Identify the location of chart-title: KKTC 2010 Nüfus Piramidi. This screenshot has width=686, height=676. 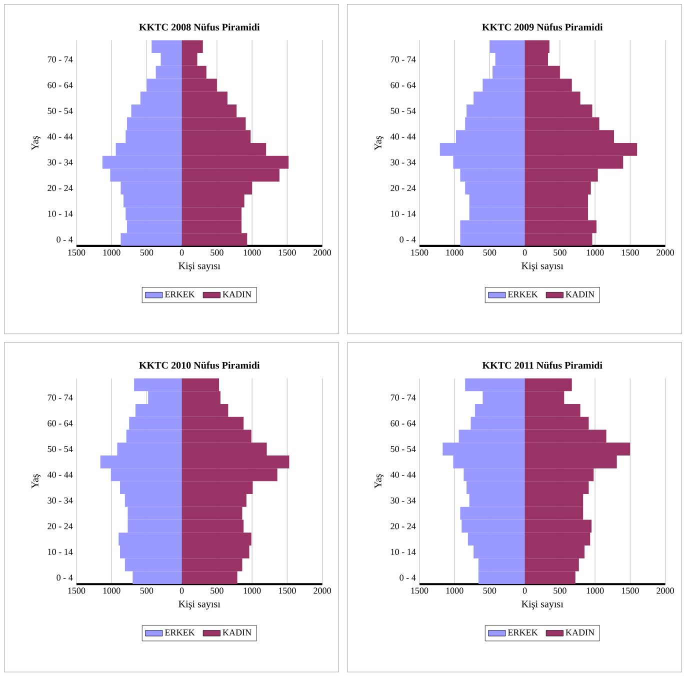
(199, 365).